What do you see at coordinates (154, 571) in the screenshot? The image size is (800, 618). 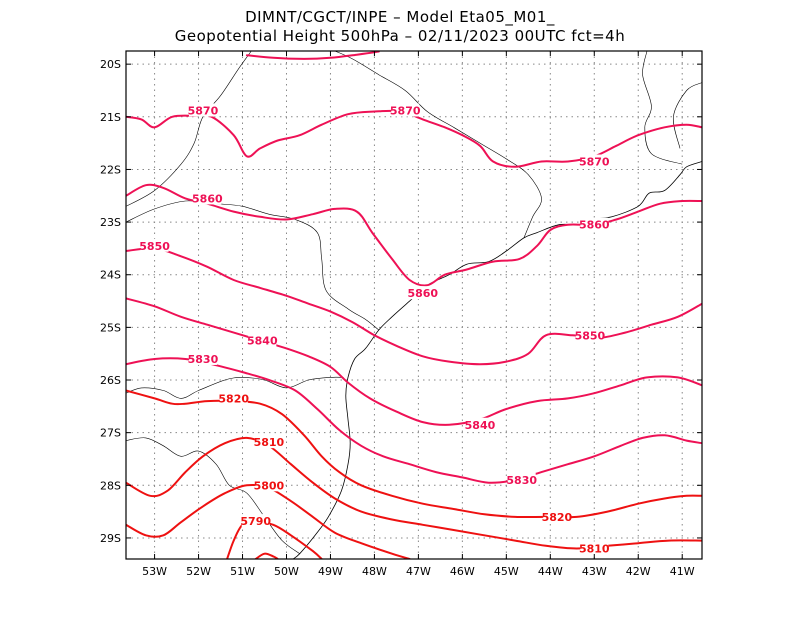 I see `lon-tick-label: 53W` at bounding box center [154, 571].